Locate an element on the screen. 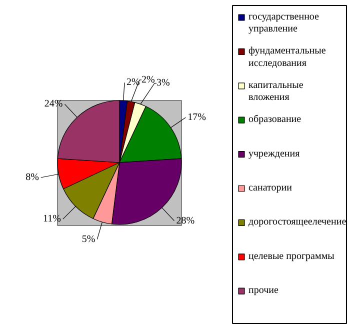  data-label: 17% is located at coordinates (197, 118).